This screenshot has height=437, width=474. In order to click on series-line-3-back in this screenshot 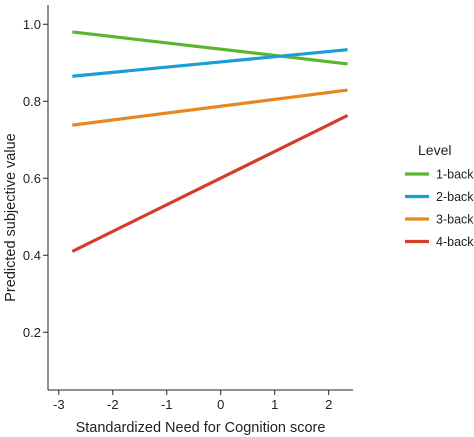, I will do `click(210, 107)`.